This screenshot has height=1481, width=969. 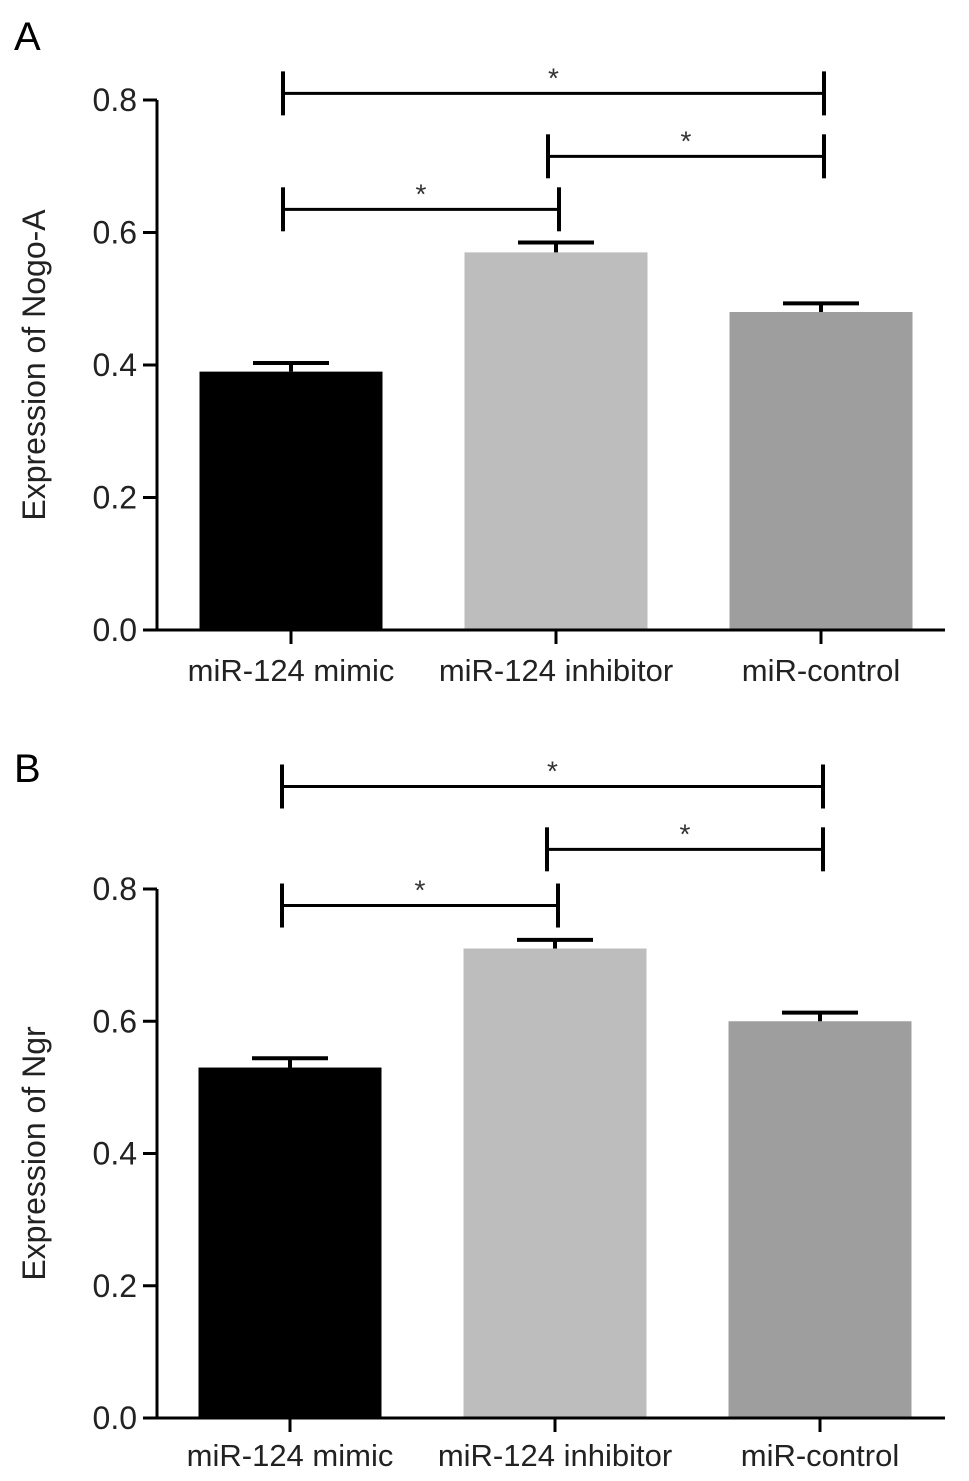 I want to click on panel-a-letter: A, so click(x=27, y=37).